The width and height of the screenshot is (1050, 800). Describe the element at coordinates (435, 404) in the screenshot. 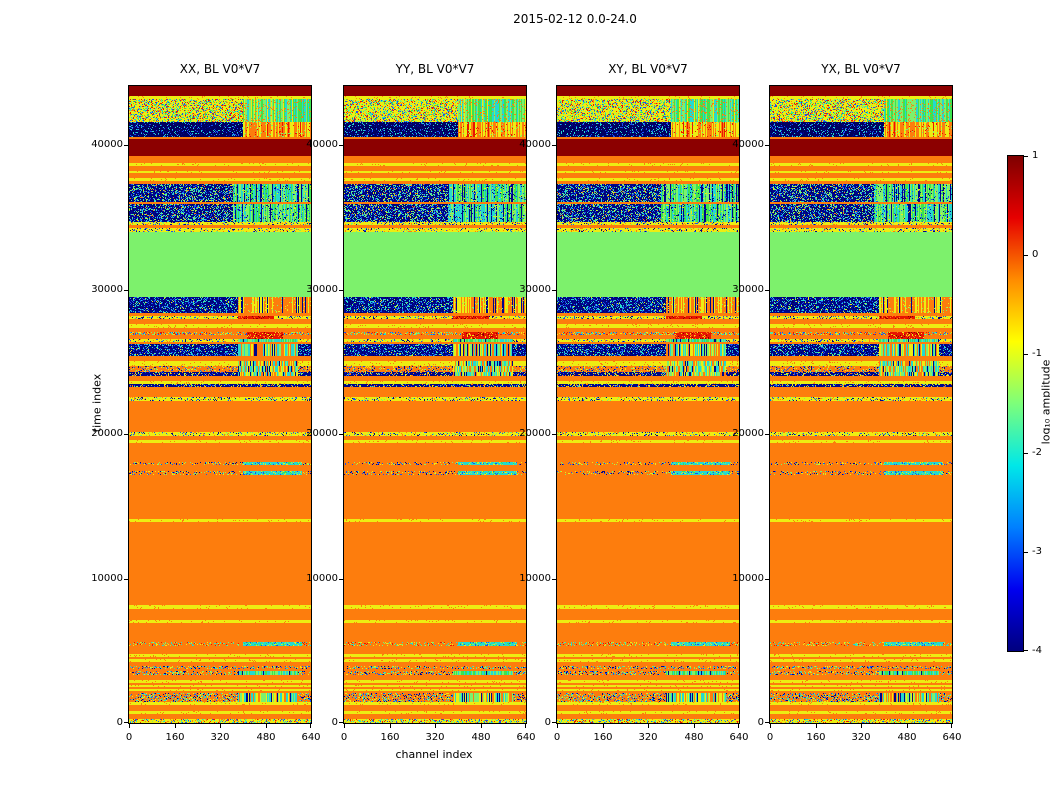

I see `heatmap-canvas-yy` at that location.